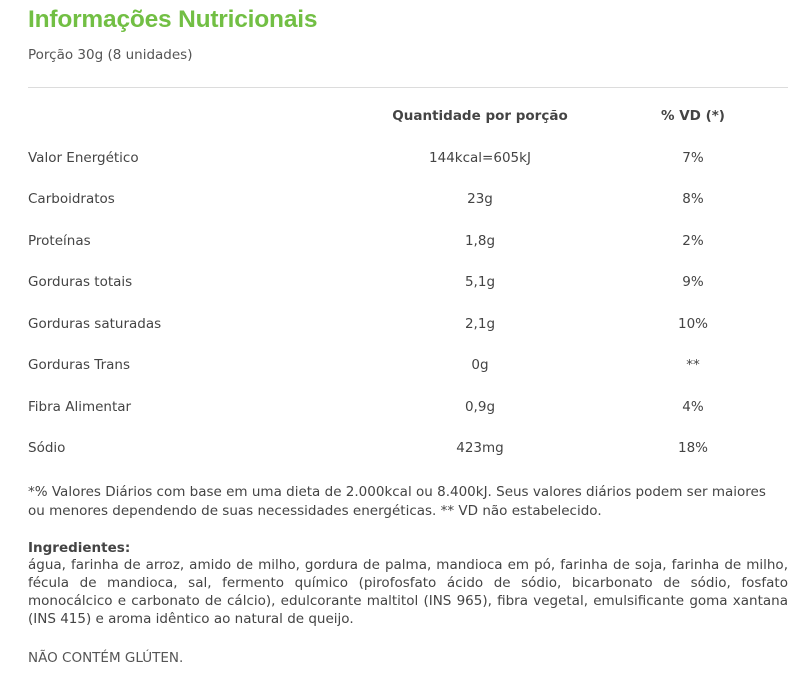 This screenshot has width=800, height=677. What do you see at coordinates (408, 284) in the screenshot?
I see `table-row: Gorduras totais 5,1g 9%` at bounding box center [408, 284].